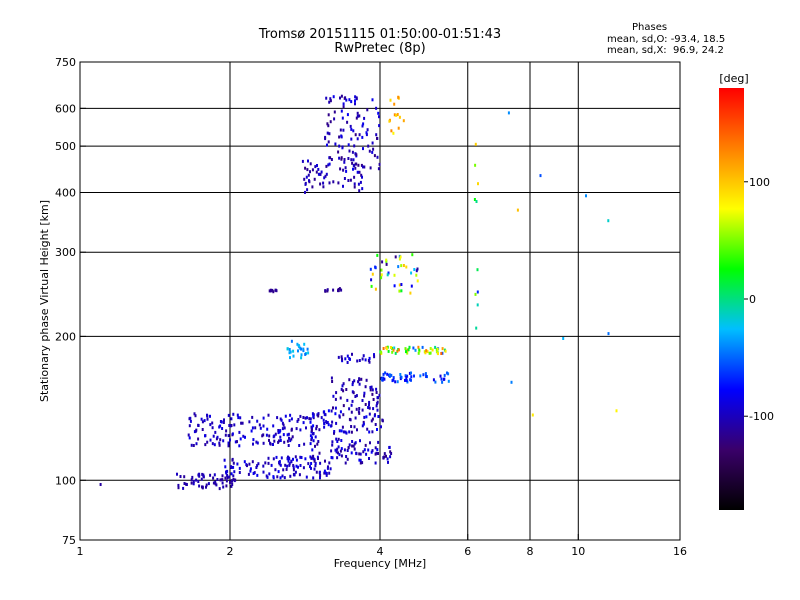  What do you see at coordinates (761, 416) in the screenshot?
I see `colorbar-tick-label: -100` at bounding box center [761, 416].